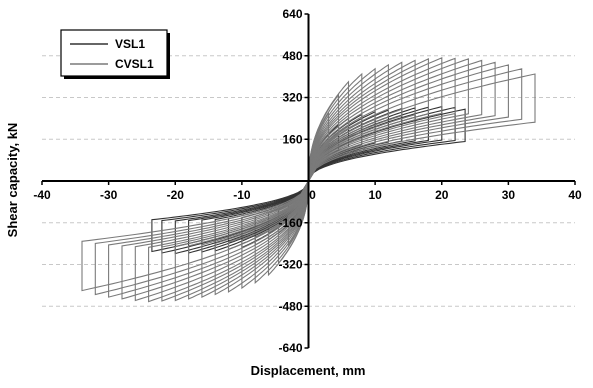 Image resolution: width=593 pixels, height=388 pixels. What do you see at coordinates (109, 195) in the screenshot?
I see `x-tick-label: -30` at bounding box center [109, 195].